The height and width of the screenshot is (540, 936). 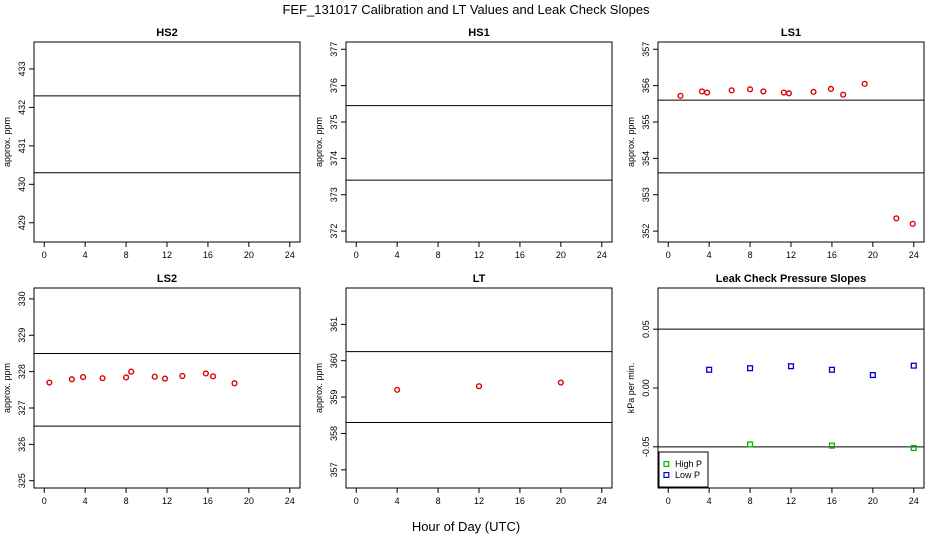 What do you see at coordinates (646, 329) in the screenshot?
I see `y-tick-label: 0.05` at bounding box center [646, 329].